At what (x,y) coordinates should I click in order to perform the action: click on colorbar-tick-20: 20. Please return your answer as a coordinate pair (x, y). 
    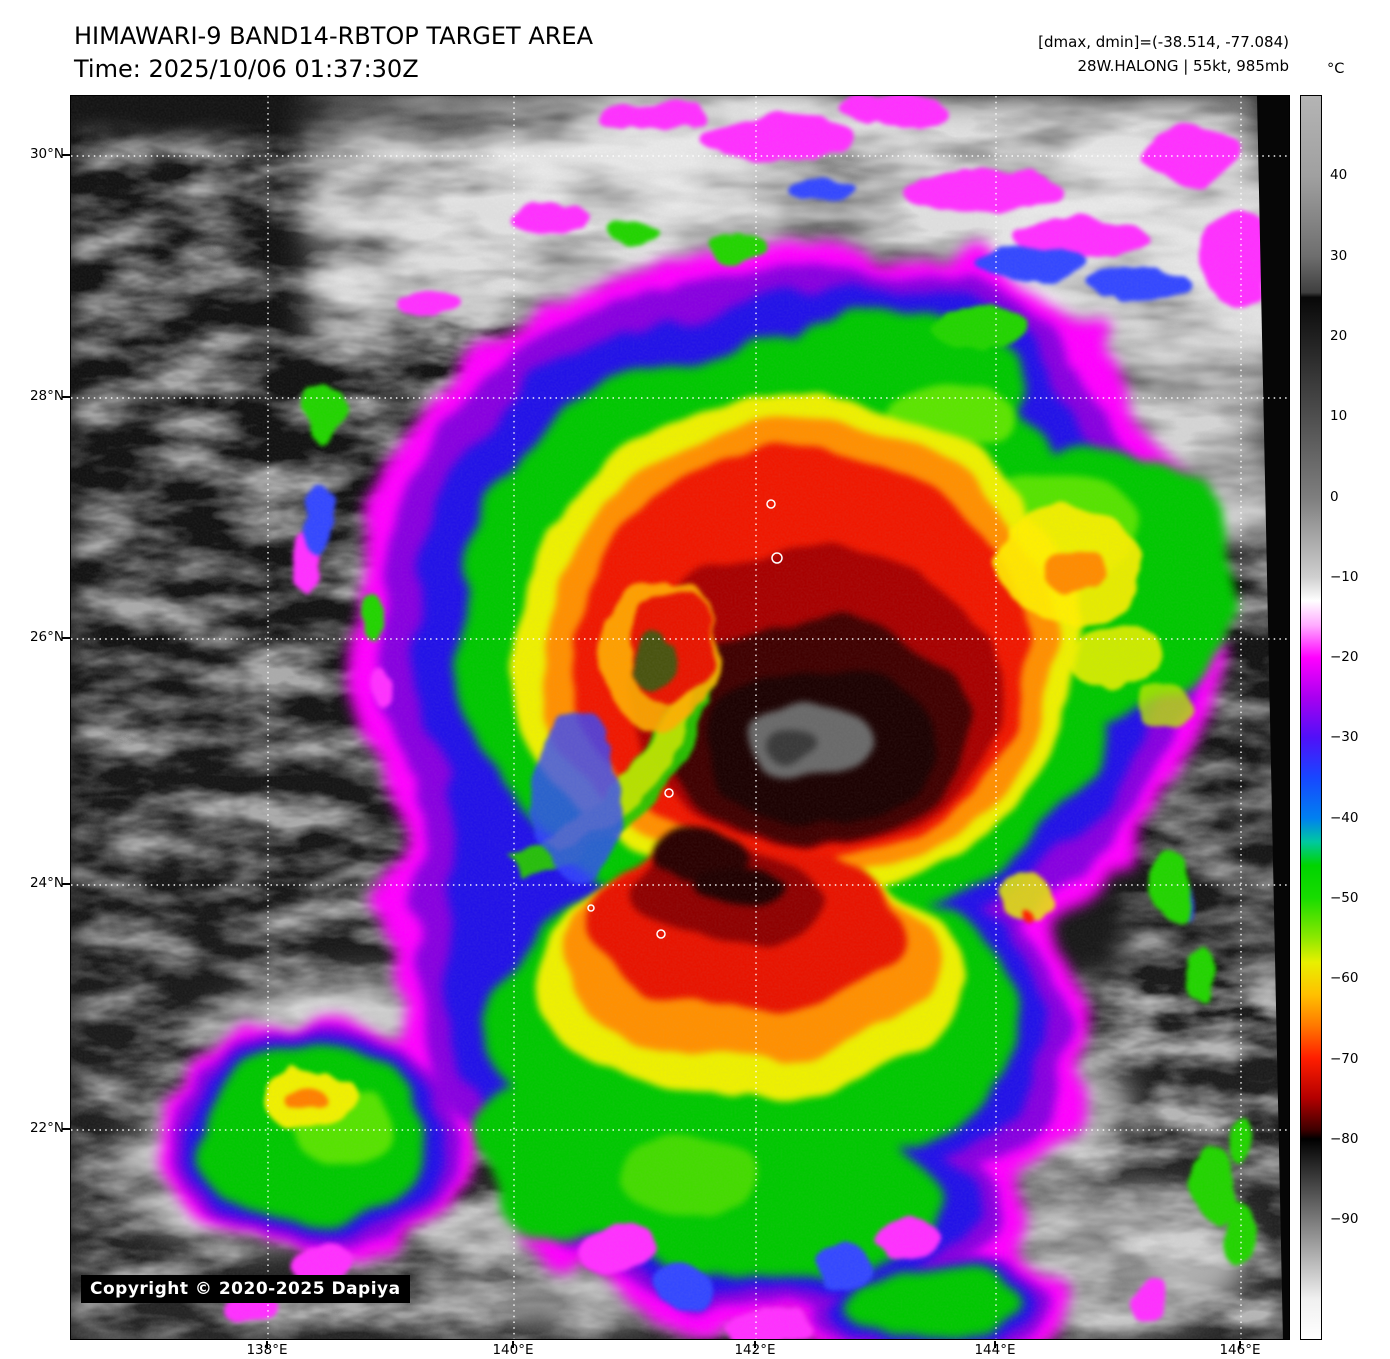
    Looking at the image, I should click on (1339, 336).